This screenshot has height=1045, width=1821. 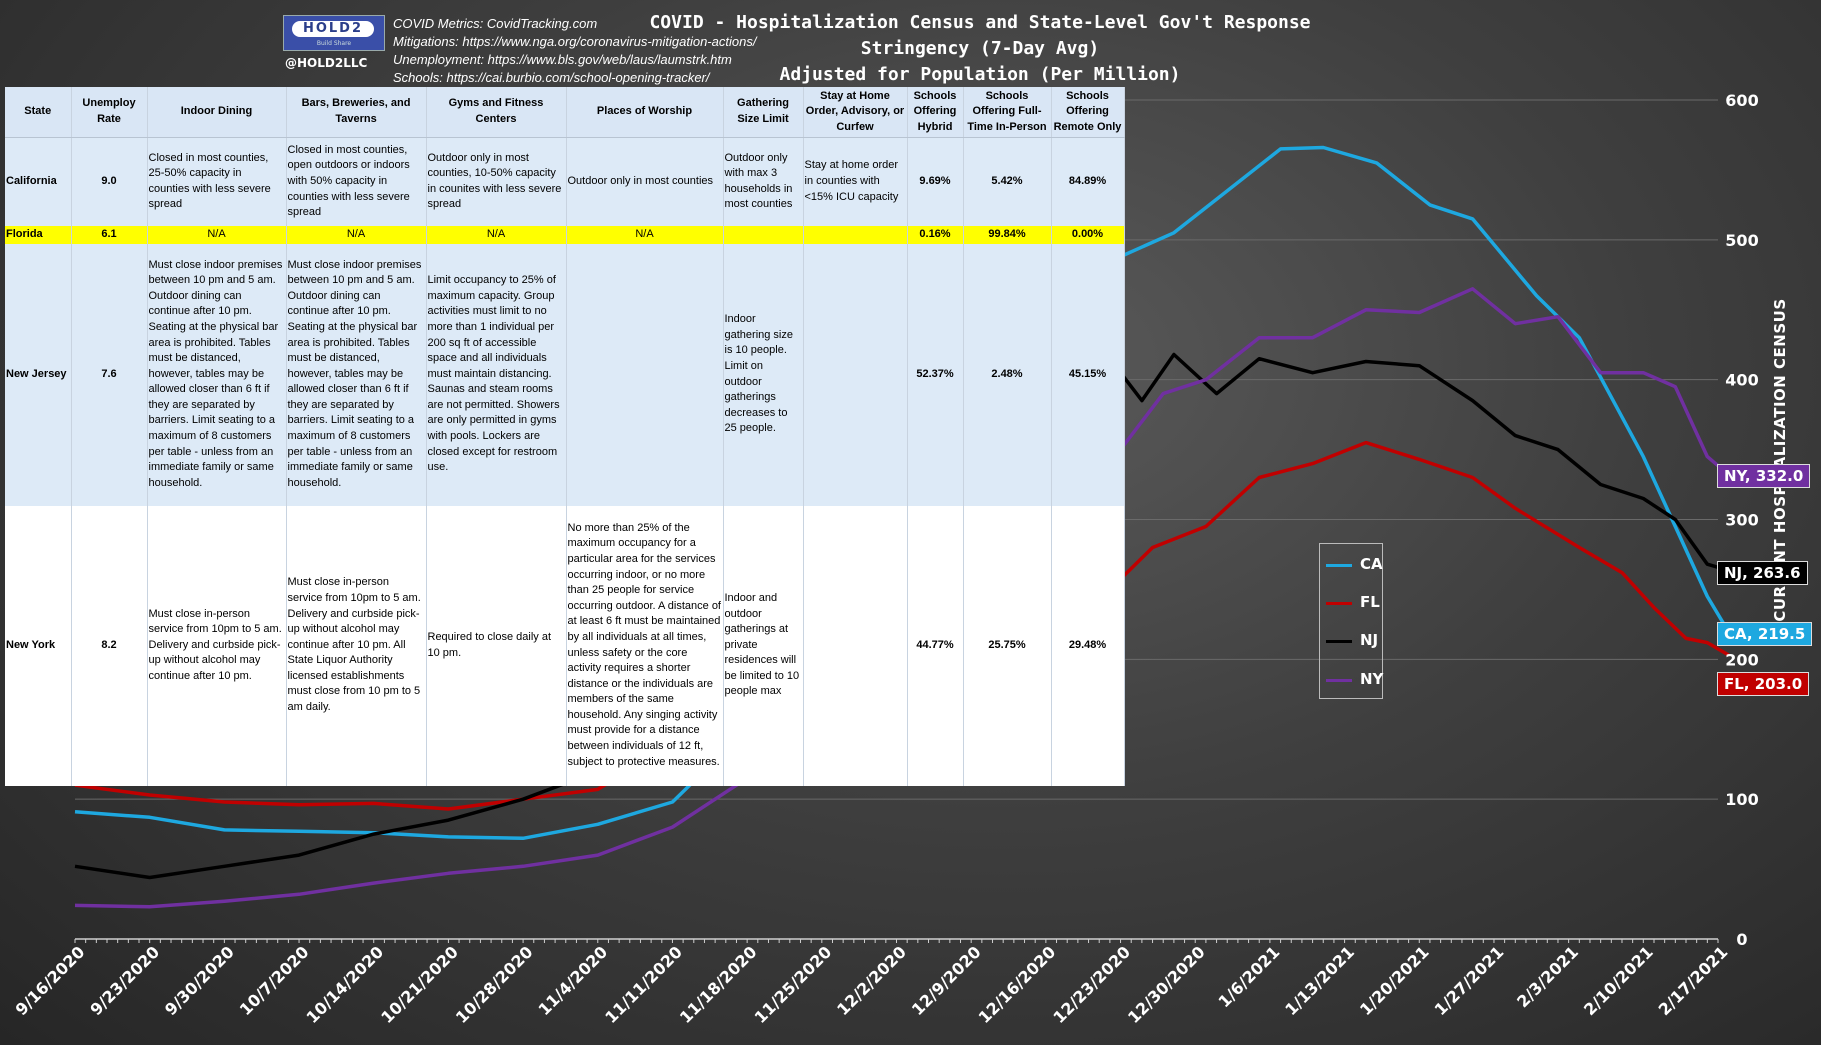 I want to click on cell-in-person: 5.42%, so click(x=1007, y=181).